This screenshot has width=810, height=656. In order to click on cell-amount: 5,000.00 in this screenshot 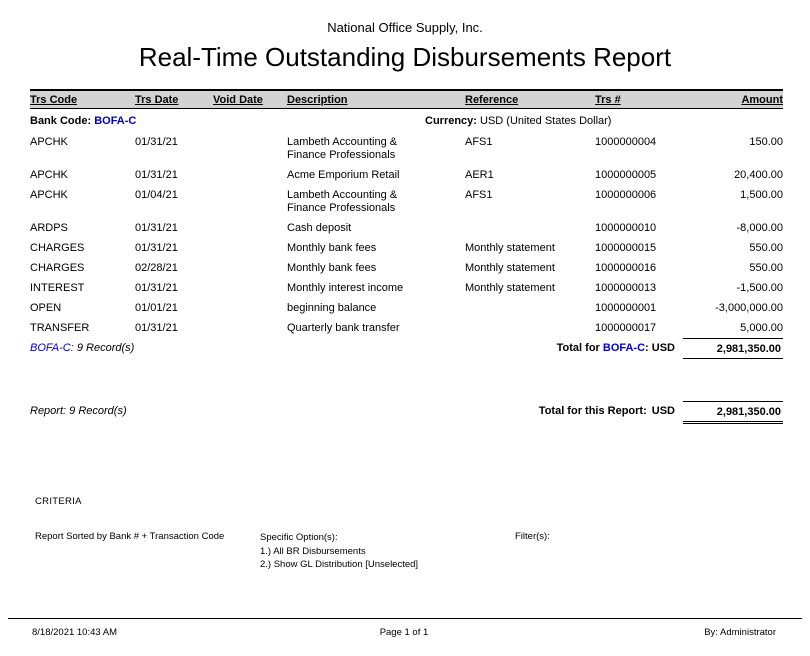, I will do `click(761, 328)`.